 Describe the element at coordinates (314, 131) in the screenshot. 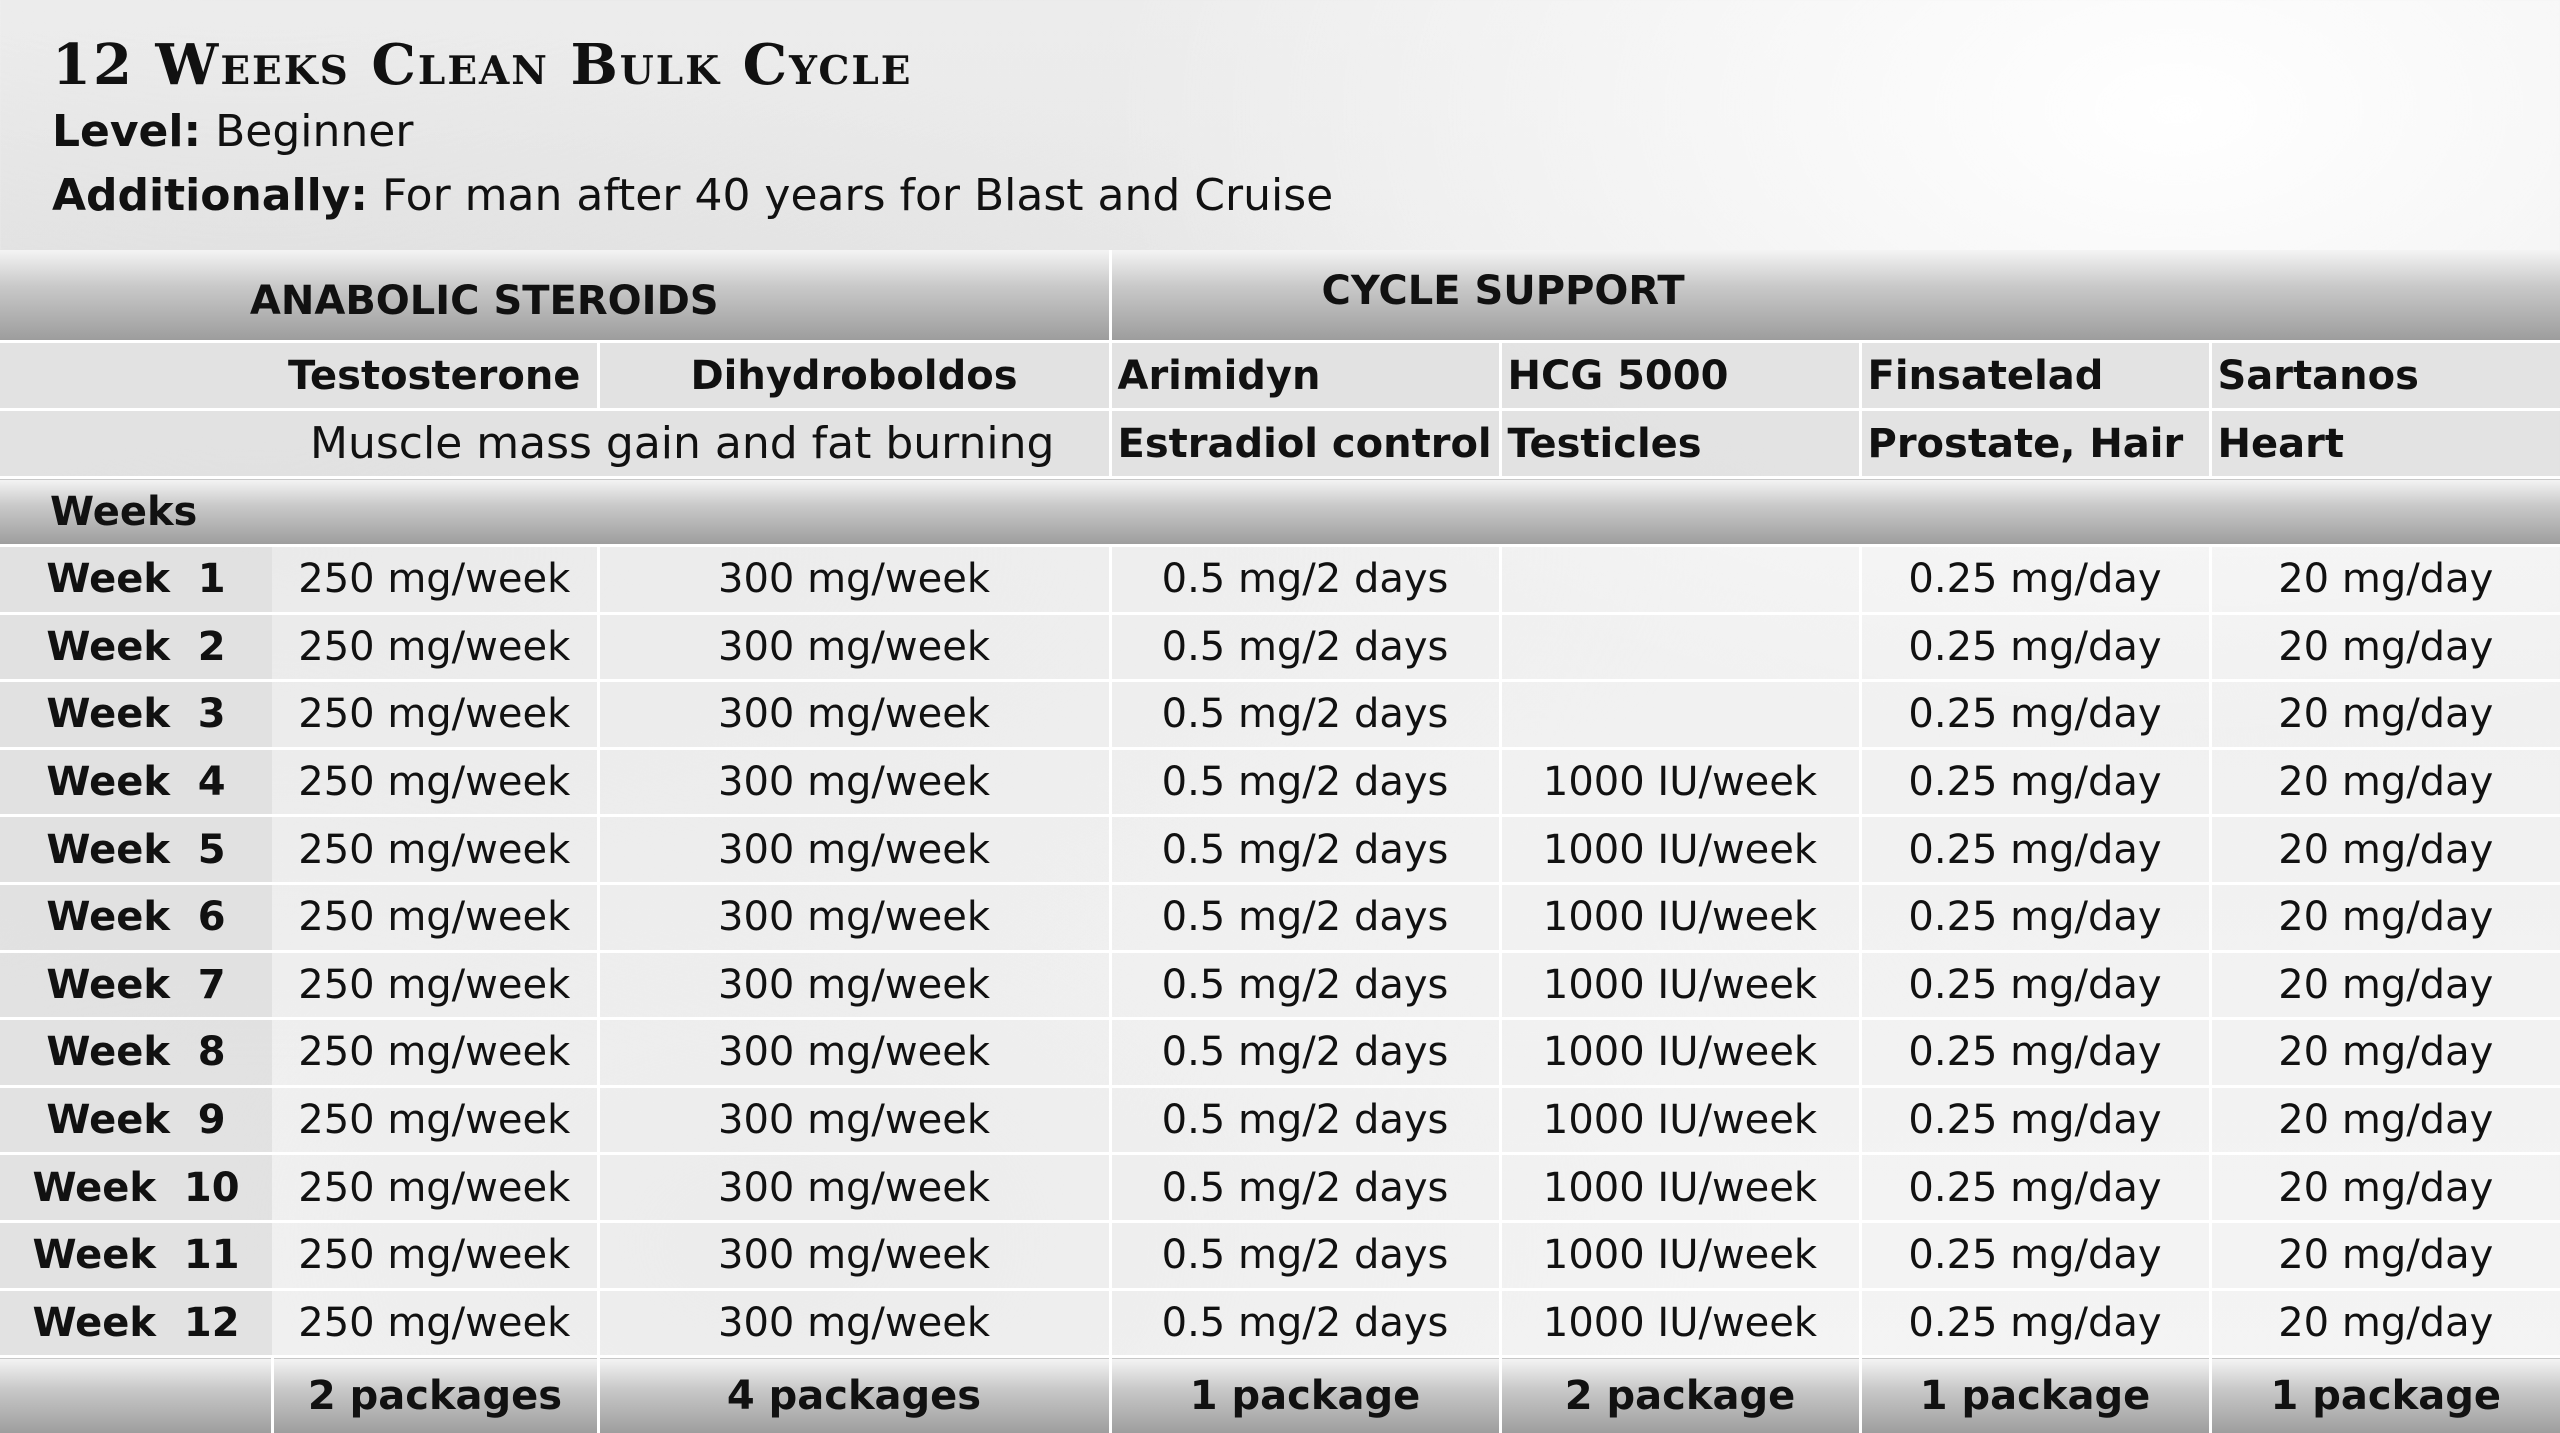

I see `level-value: Beginner` at that location.